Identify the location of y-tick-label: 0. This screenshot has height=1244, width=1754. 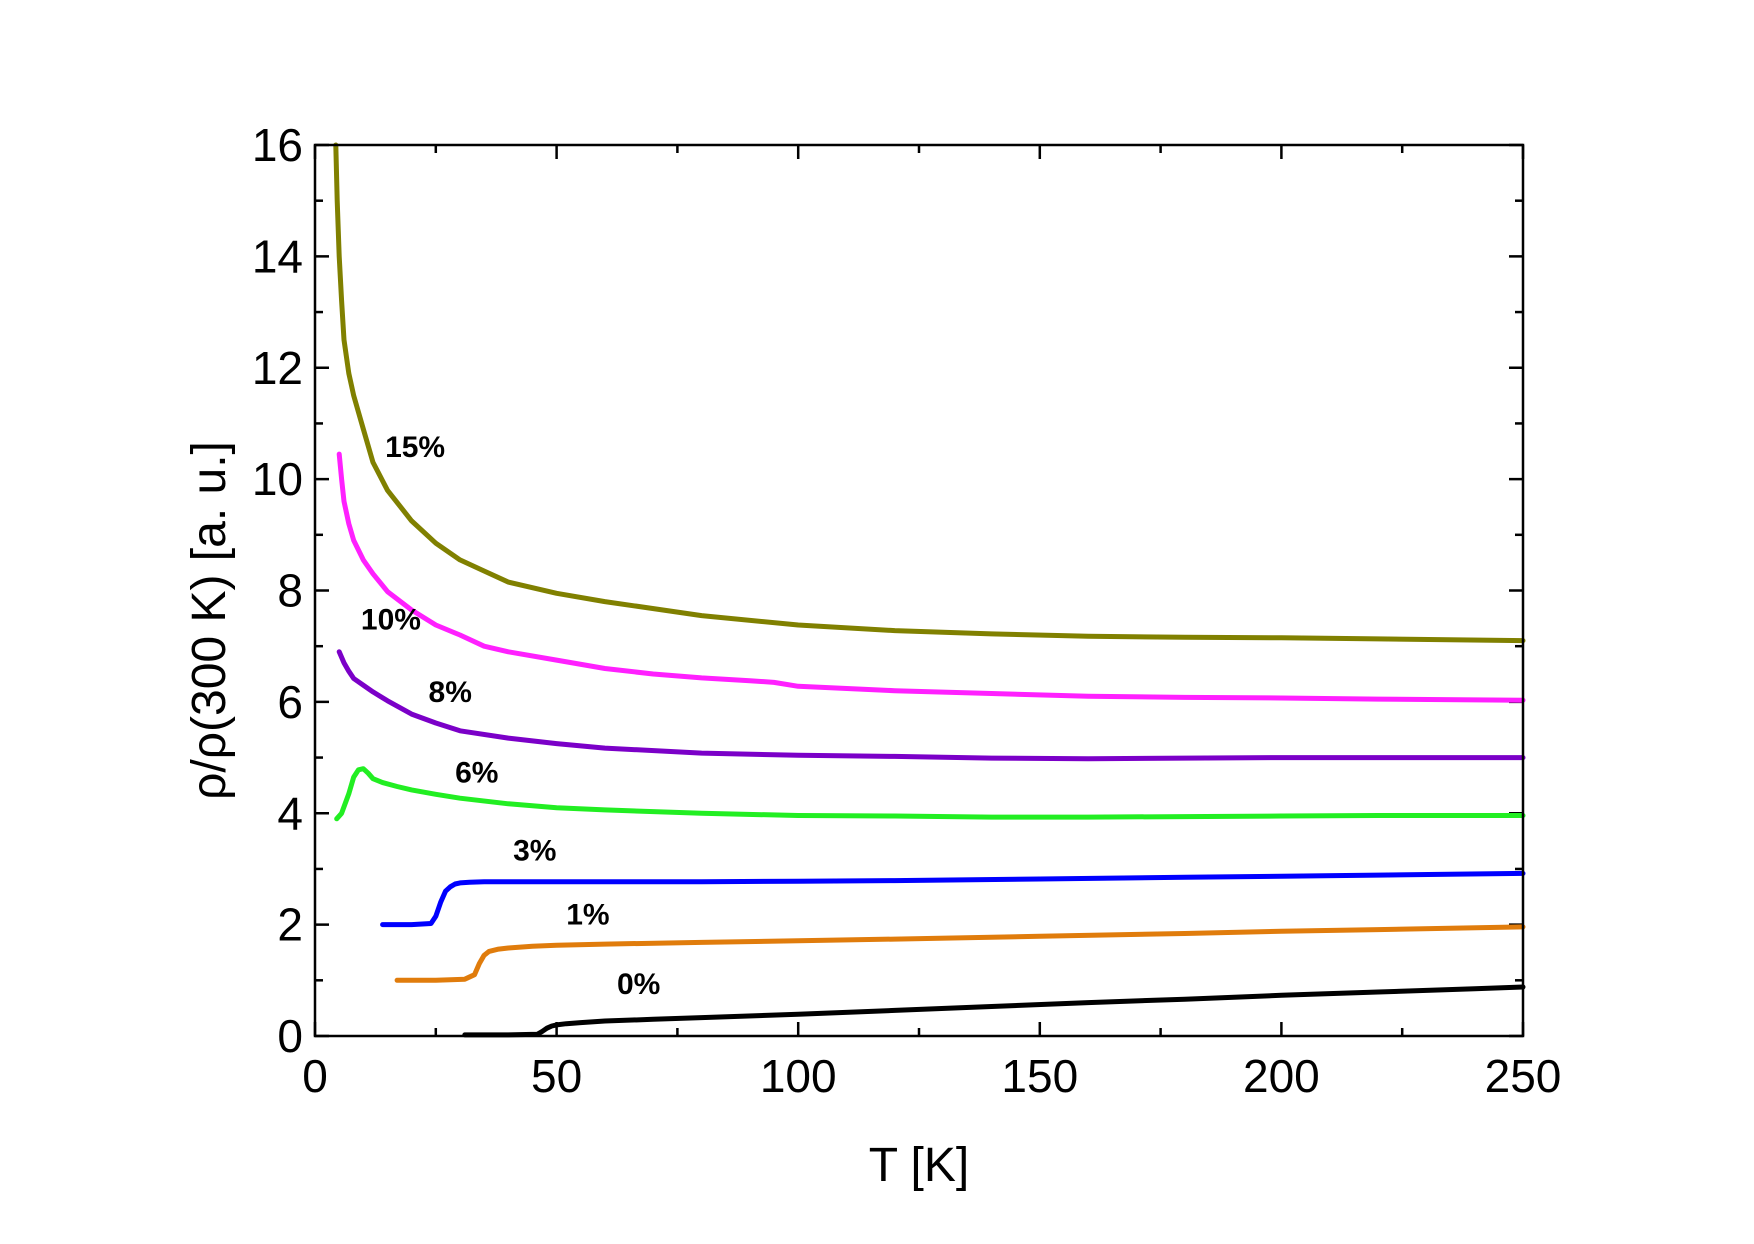
(290, 1036).